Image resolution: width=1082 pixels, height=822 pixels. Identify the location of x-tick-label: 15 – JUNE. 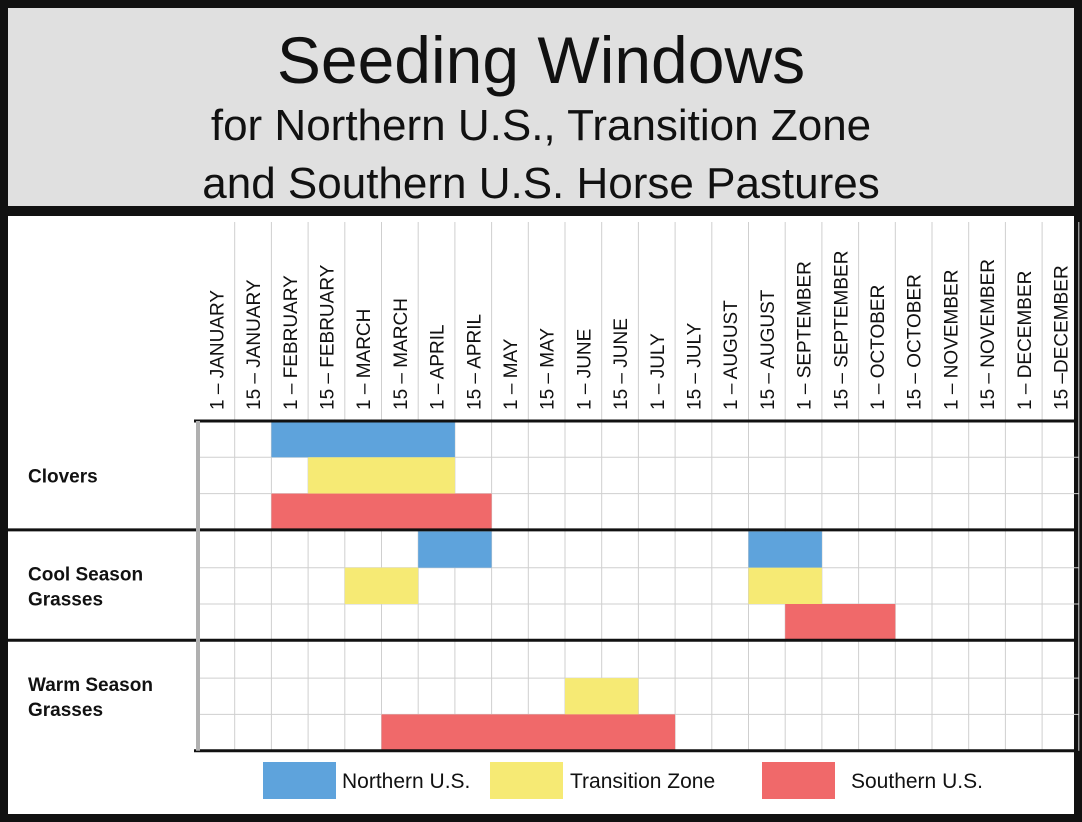
(621, 364).